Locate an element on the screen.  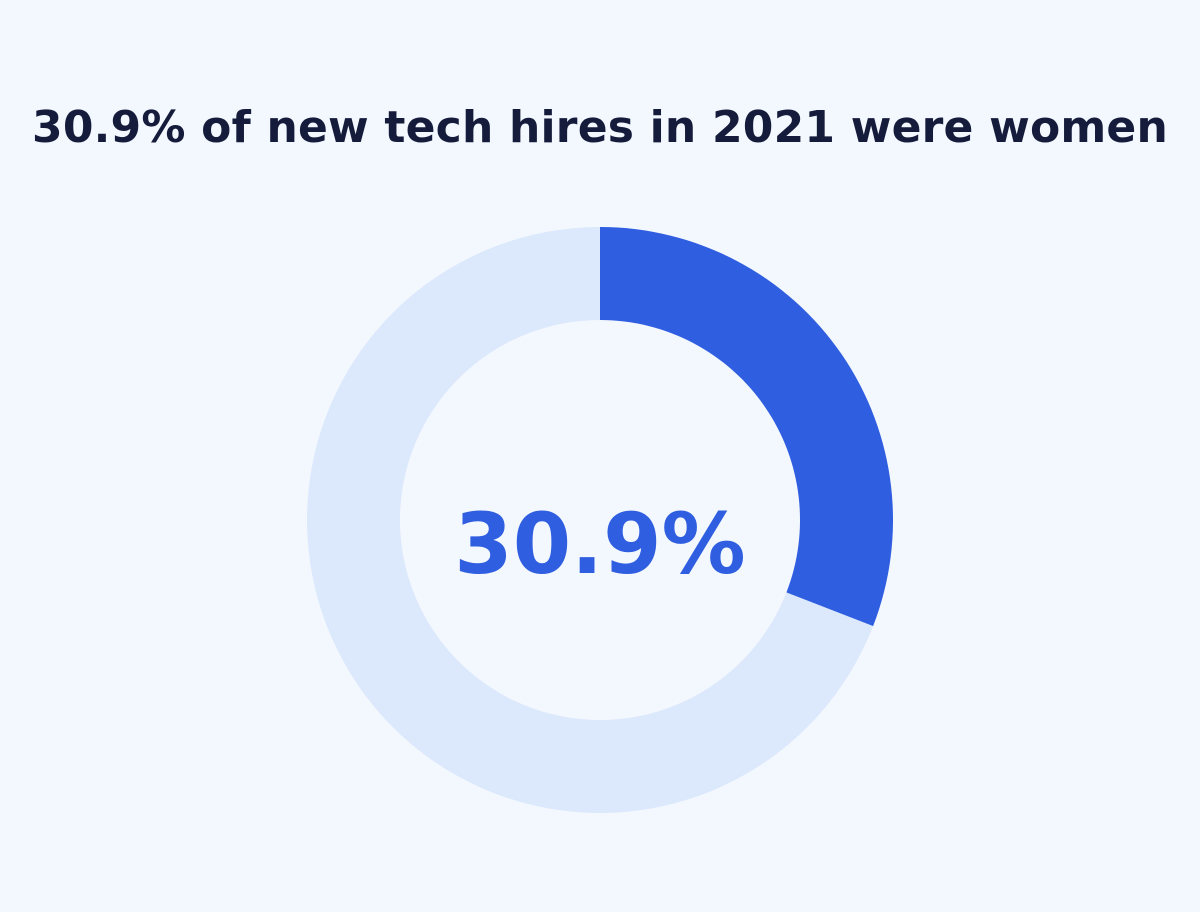
center-percentage-label: 30.9% is located at coordinates (599, 544).